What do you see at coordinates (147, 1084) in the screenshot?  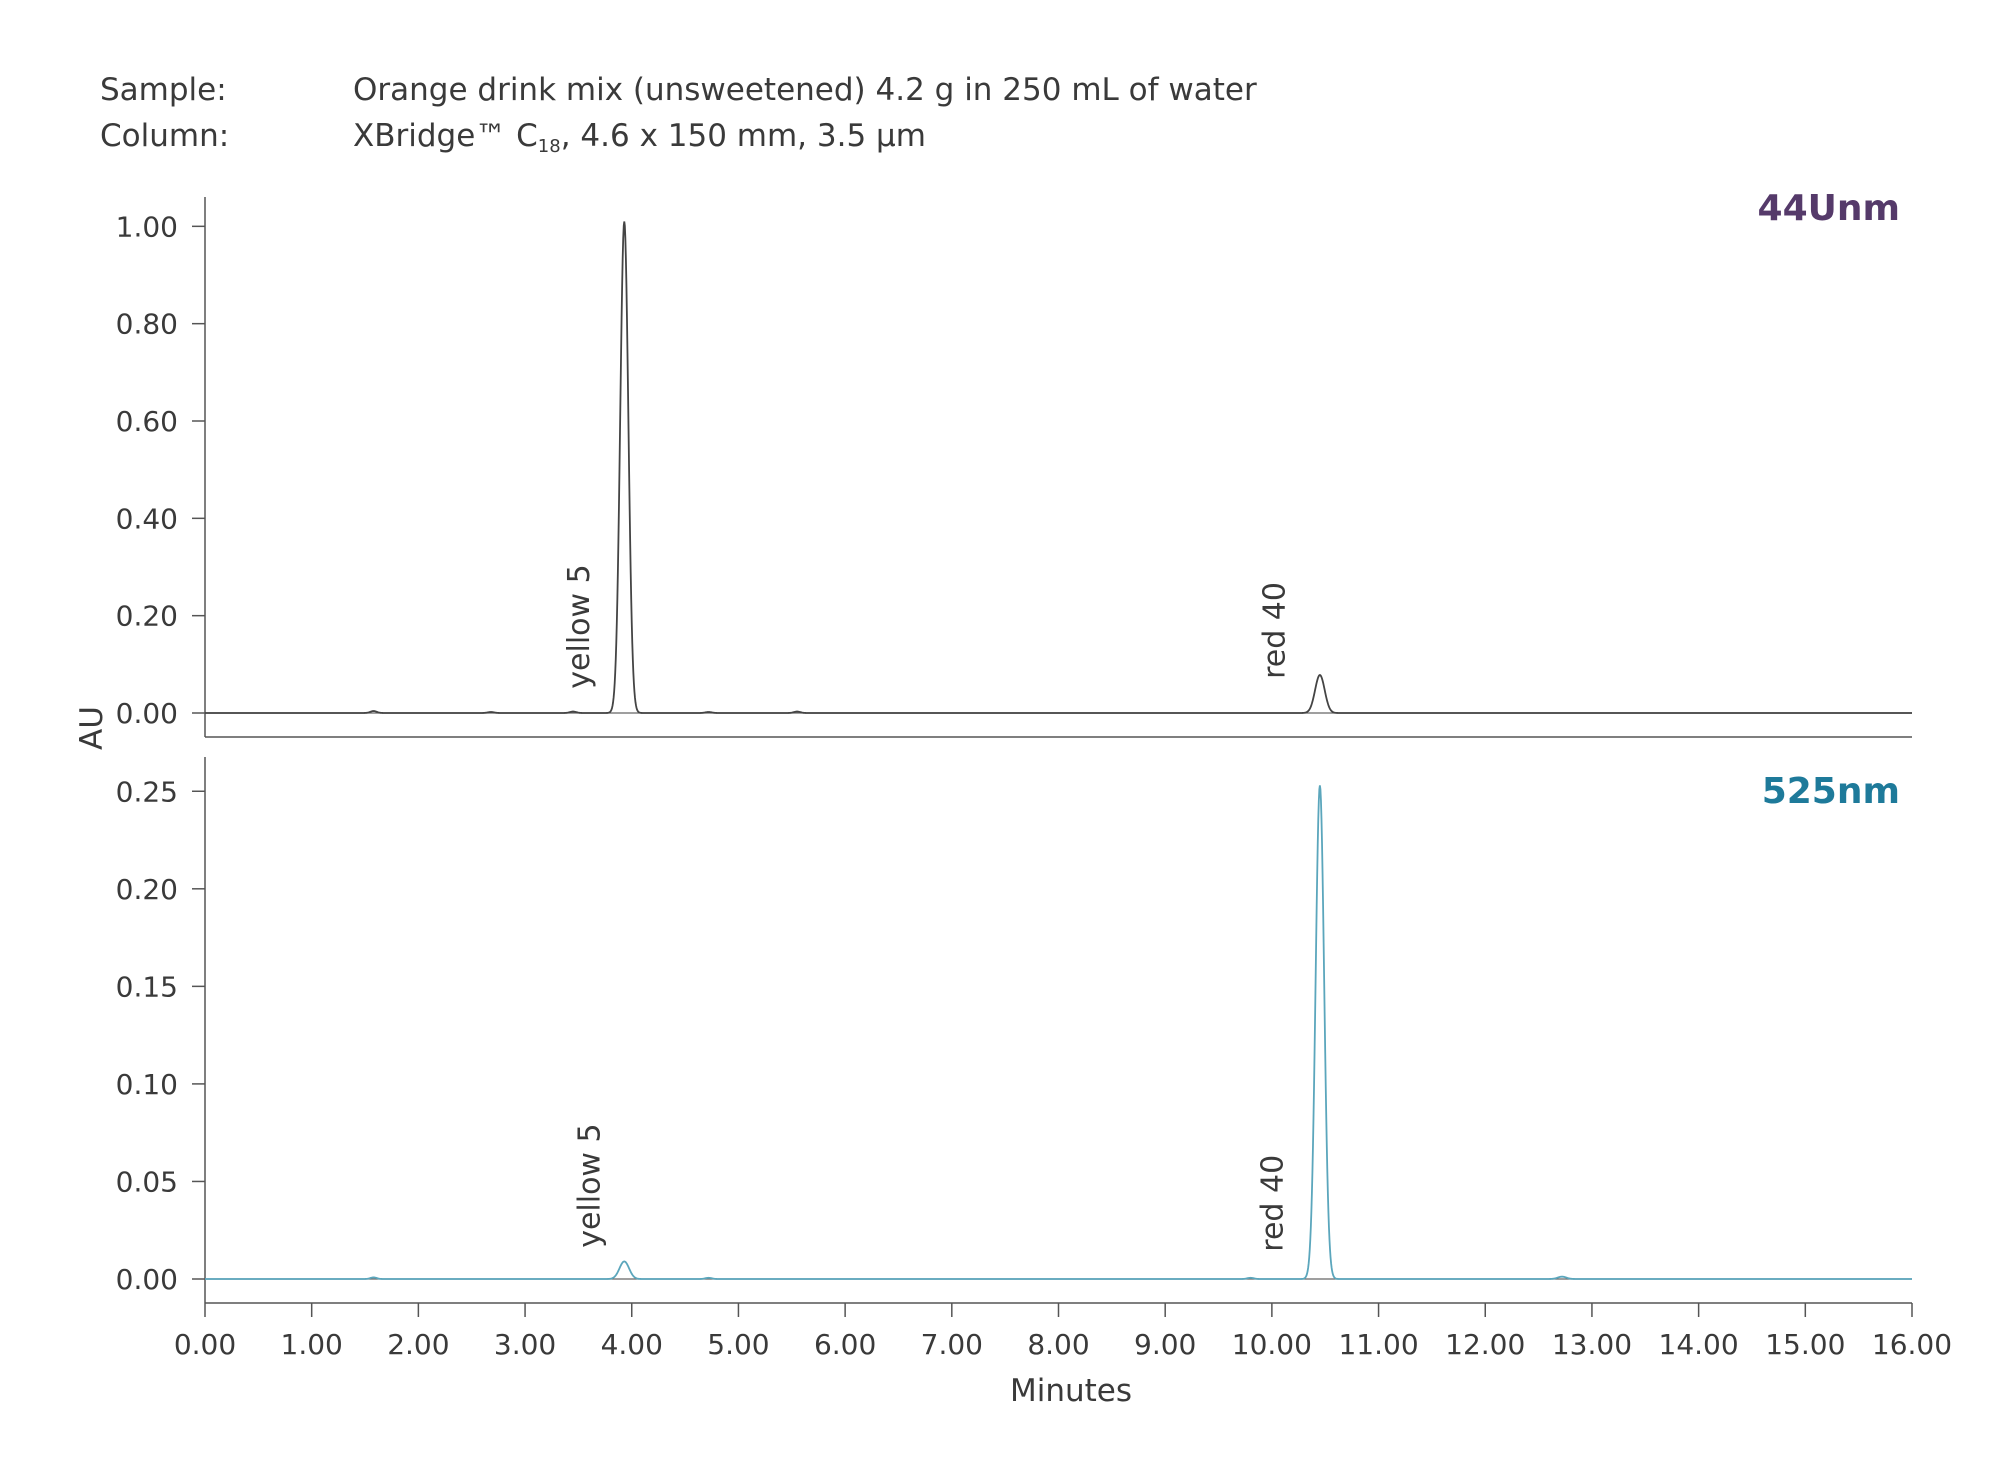 I see `panel-2-y-tick-label: 0.10` at bounding box center [147, 1084].